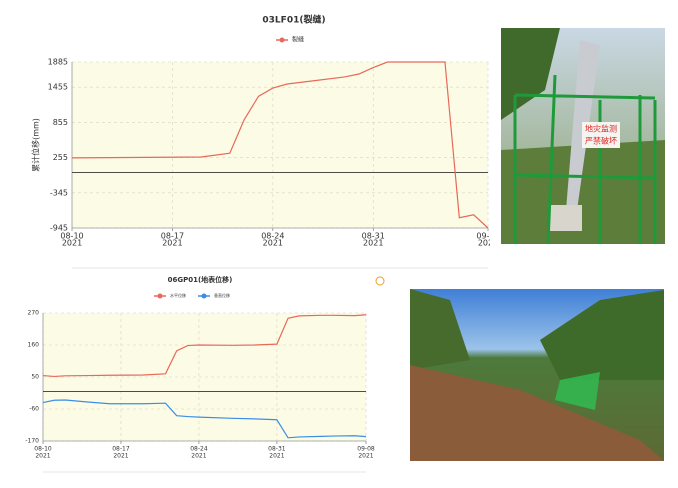 Image resolution: width=678 pixels, height=488 pixels. What do you see at coordinates (34, 313) in the screenshot?
I see `y-tick-label: 270` at bounding box center [34, 313].